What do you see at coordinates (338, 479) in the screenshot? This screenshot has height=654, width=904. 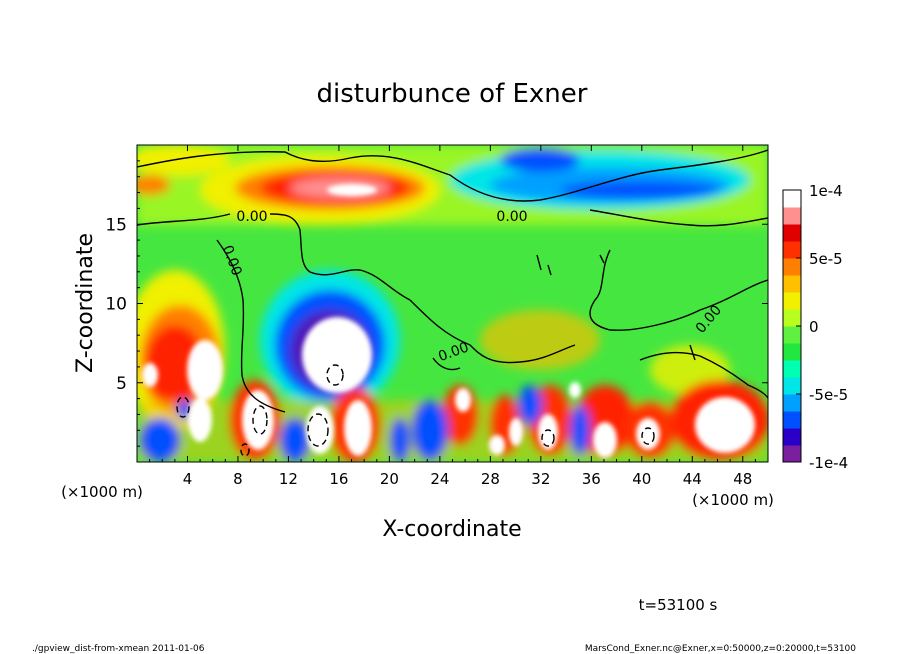 I see `x-tick-label: 16` at bounding box center [338, 479].